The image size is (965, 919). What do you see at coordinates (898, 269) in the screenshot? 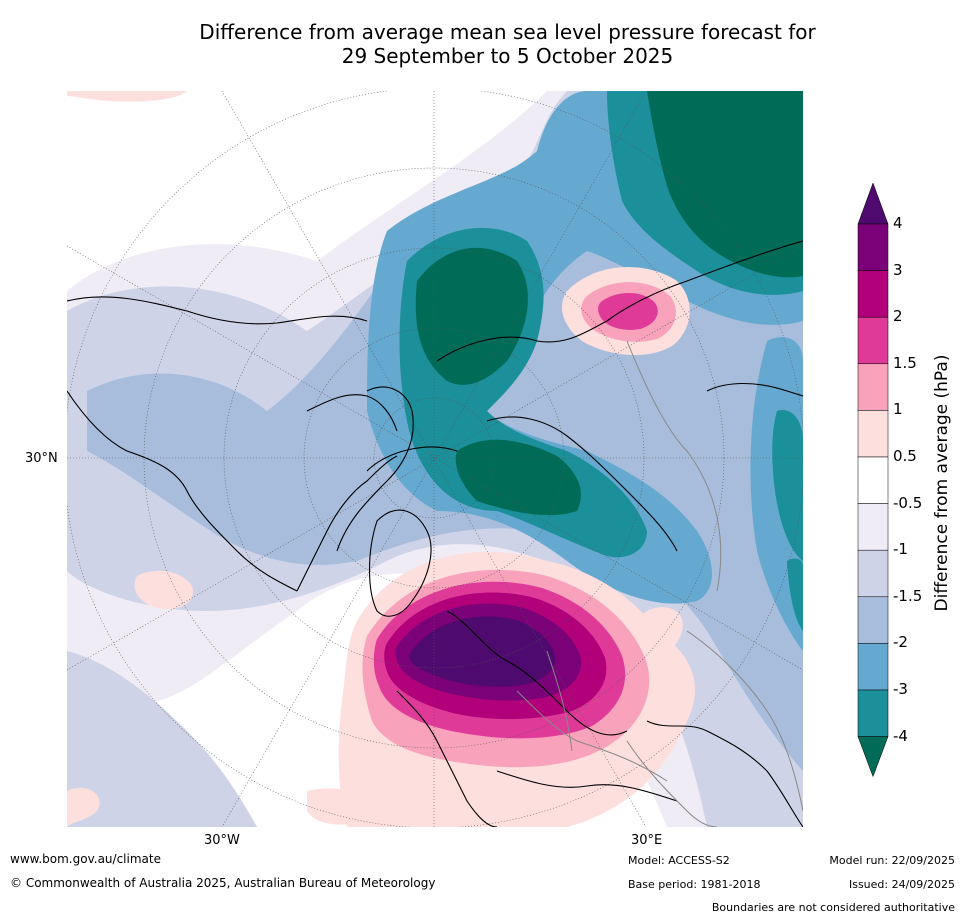
I see `colorbar-tick-label: 3` at bounding box center [898, 269].